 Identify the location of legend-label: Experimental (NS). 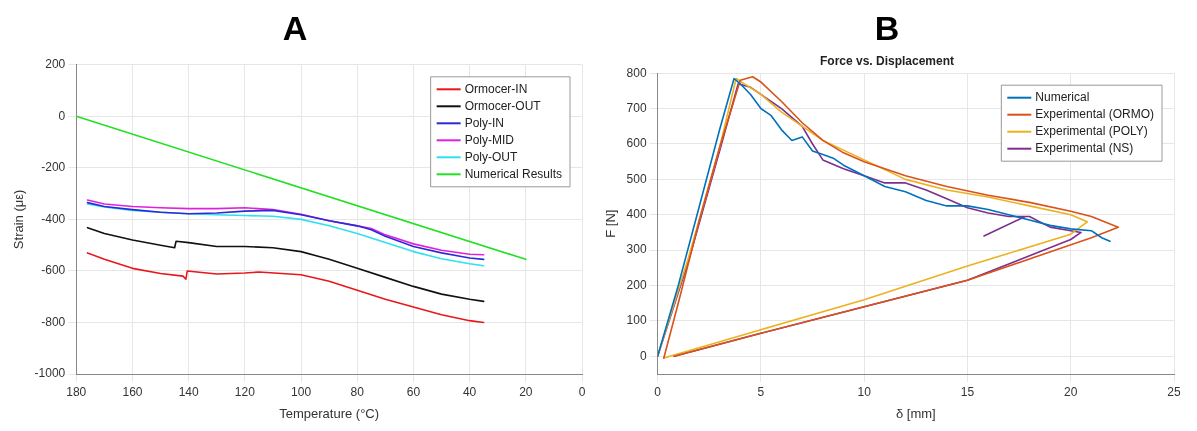
(1084, 148).